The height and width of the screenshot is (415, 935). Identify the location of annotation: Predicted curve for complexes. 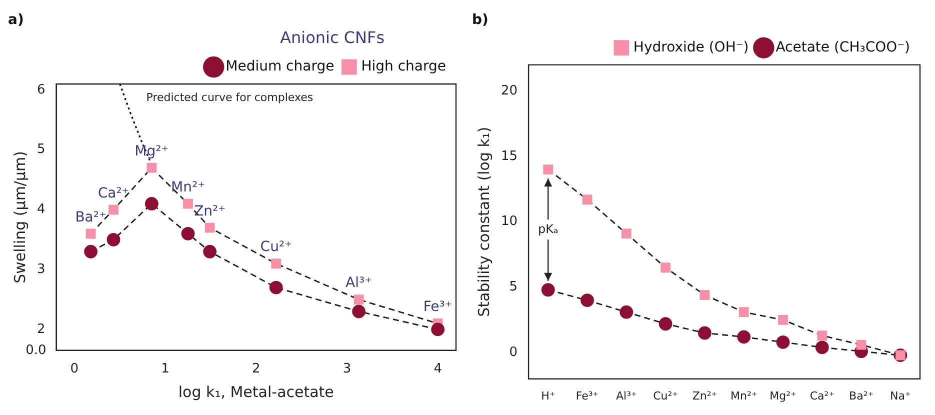
(230, 97).